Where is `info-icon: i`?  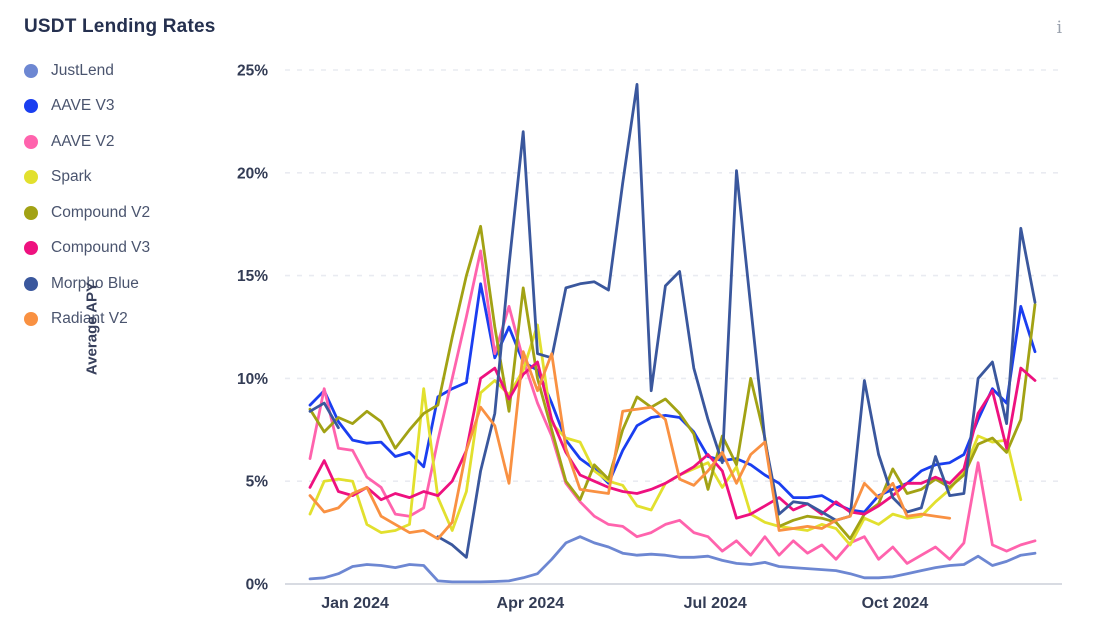
info-icon: i is located at coordinates (1059, 28).